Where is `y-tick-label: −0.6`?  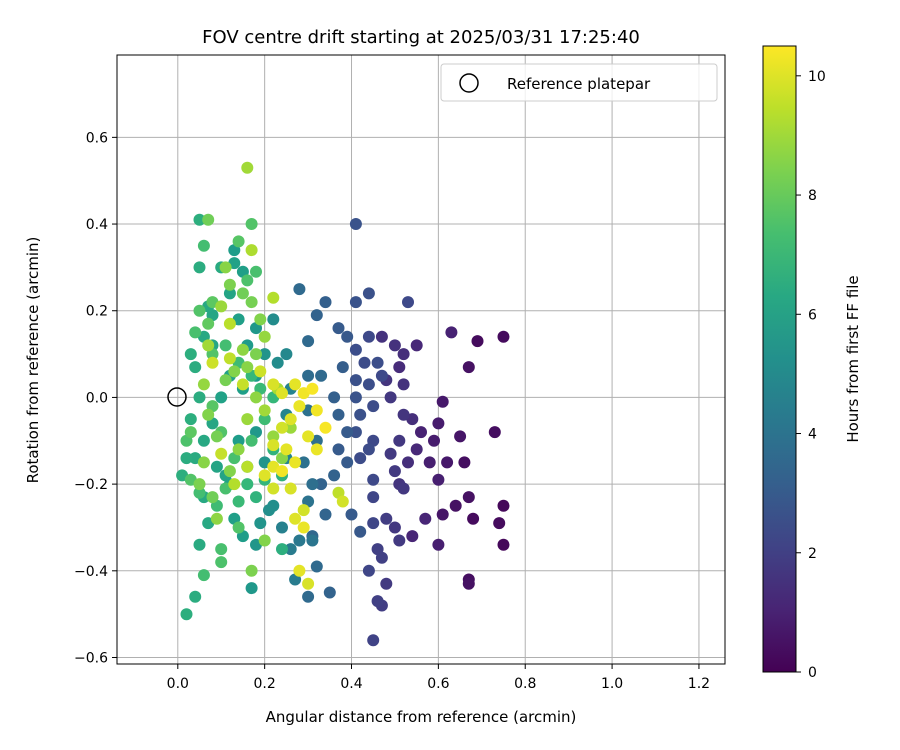 y-tick-label: −0.6 is located at coordinates (91, 658).